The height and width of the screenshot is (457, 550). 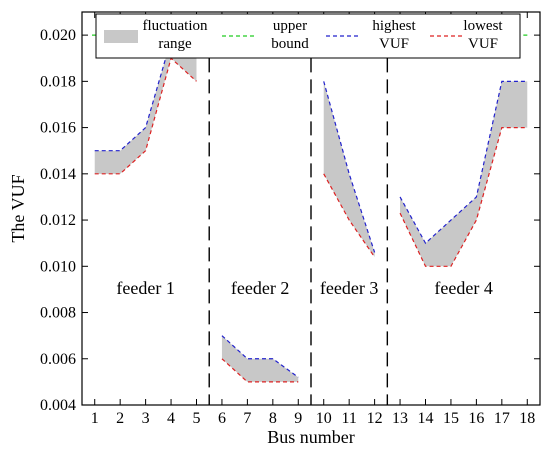 What do you see at coordinates (58, 266) in the screenshot?
I see `y-tick-label: 0.010` at bounding box center [58, 266].